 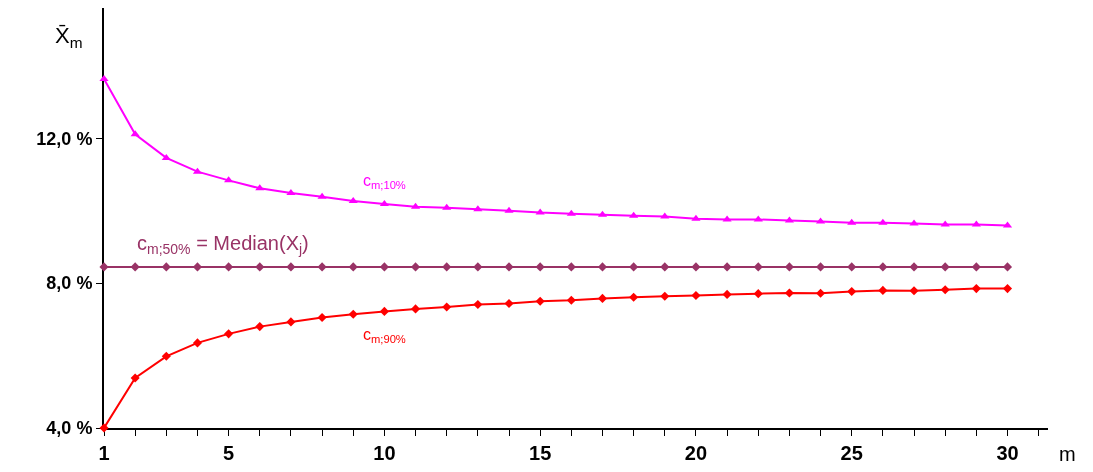 I want to click on x-tick-label: 20, so click(x=696, y=453).